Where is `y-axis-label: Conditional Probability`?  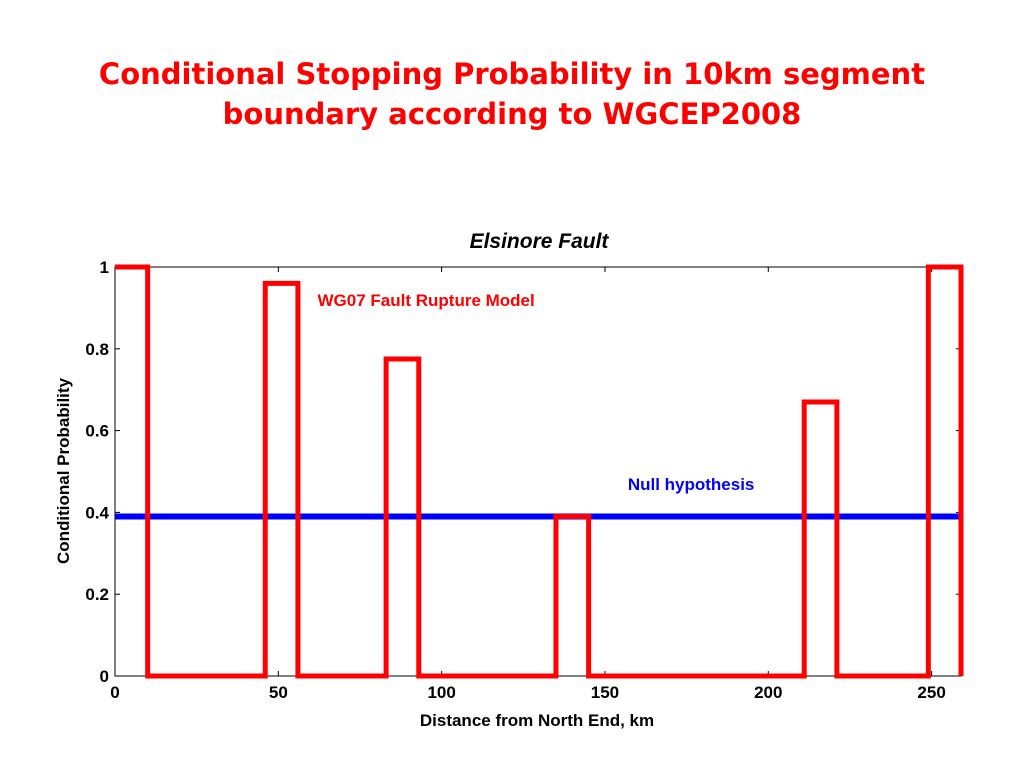
y-axis-label: Conditional Probability is located at coordinates (63, 470).